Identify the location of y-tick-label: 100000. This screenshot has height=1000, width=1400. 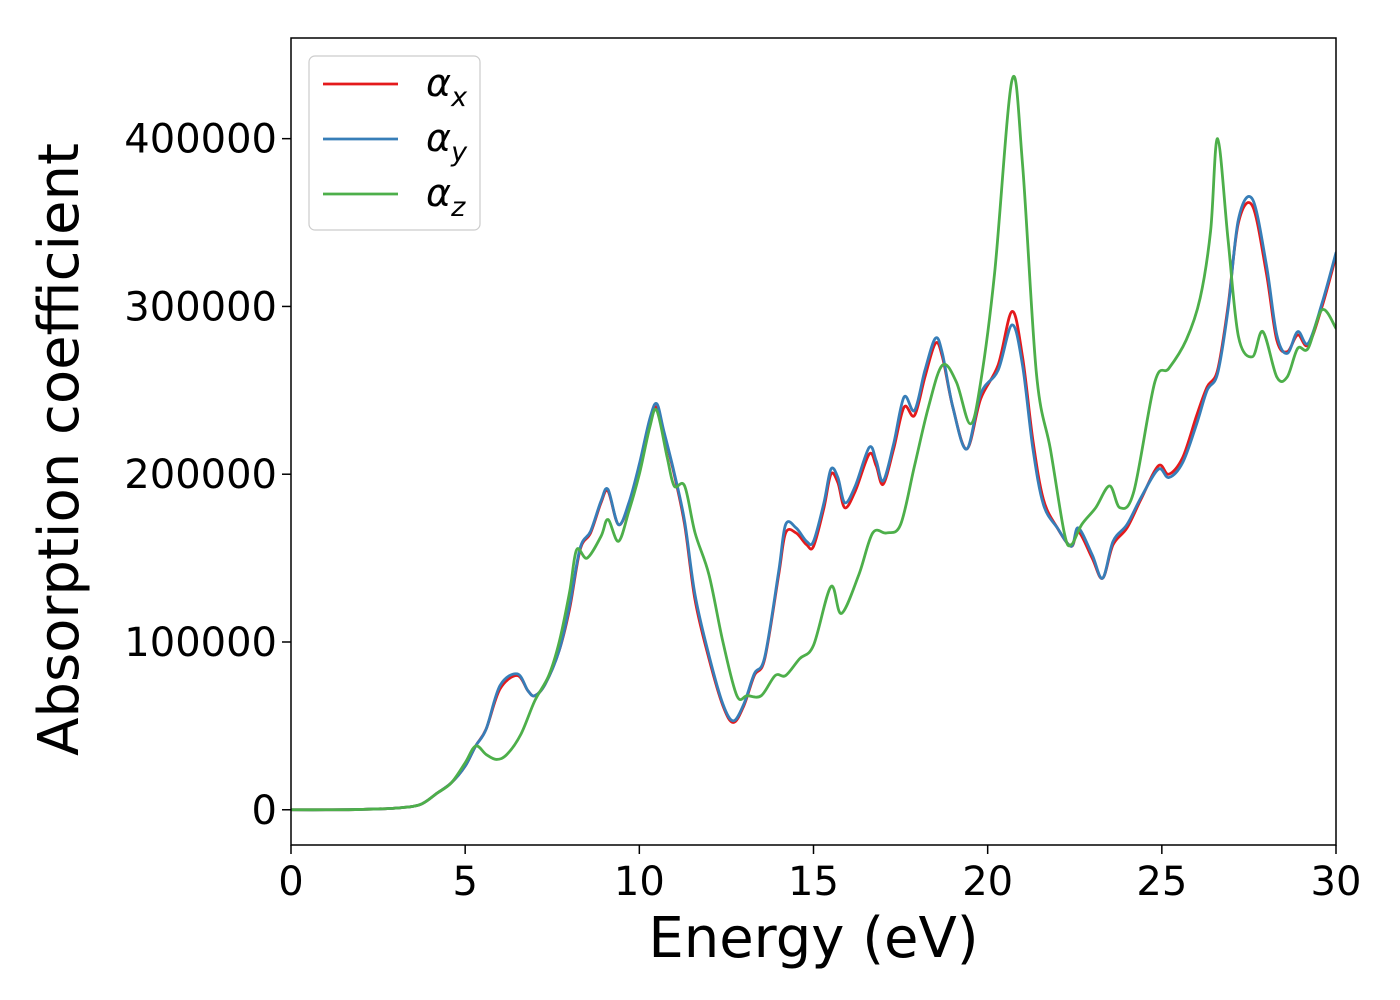
(200, 643).